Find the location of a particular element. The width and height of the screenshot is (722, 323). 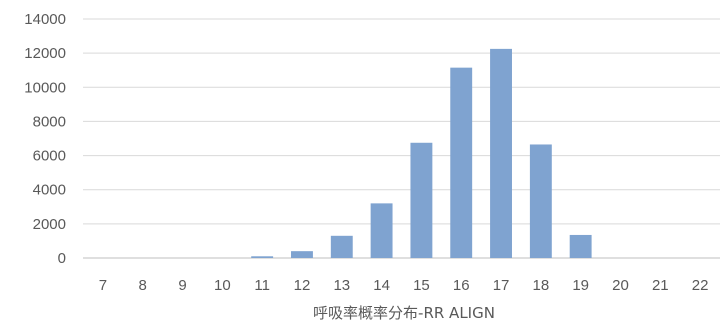

y-tick-label: 2000 is located at coordinates (49, 224).